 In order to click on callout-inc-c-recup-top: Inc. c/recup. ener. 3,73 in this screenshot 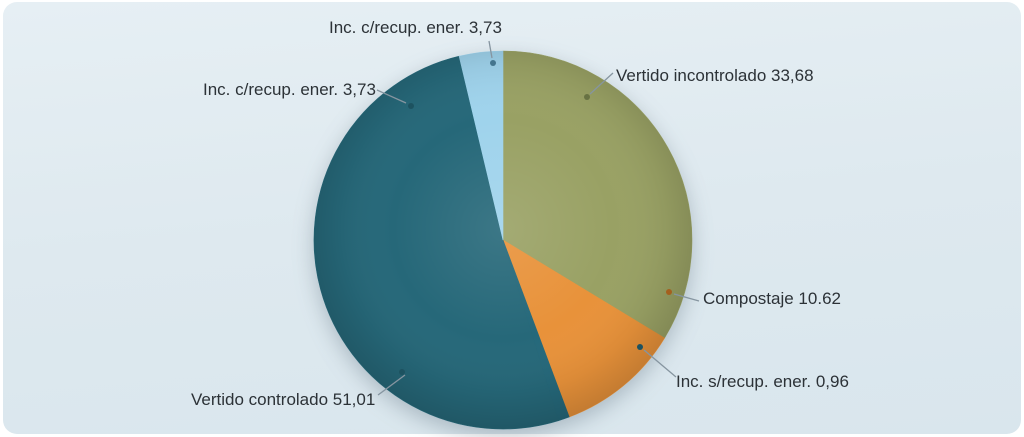, I will do `click(415, 27)`.